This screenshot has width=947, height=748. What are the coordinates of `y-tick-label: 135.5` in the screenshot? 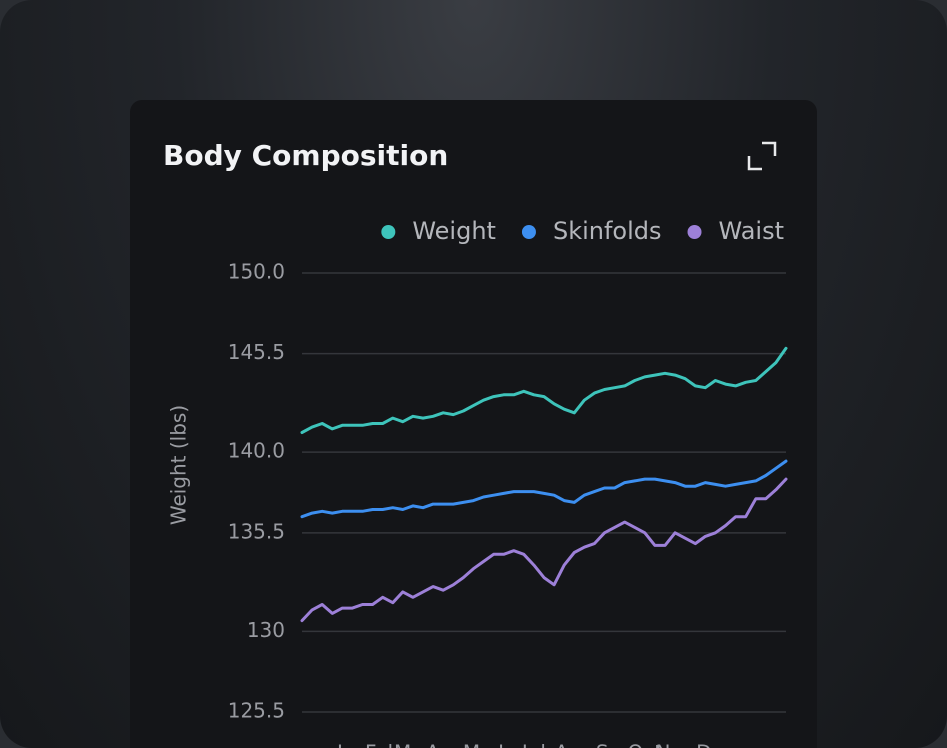 It's located at (256, 531).